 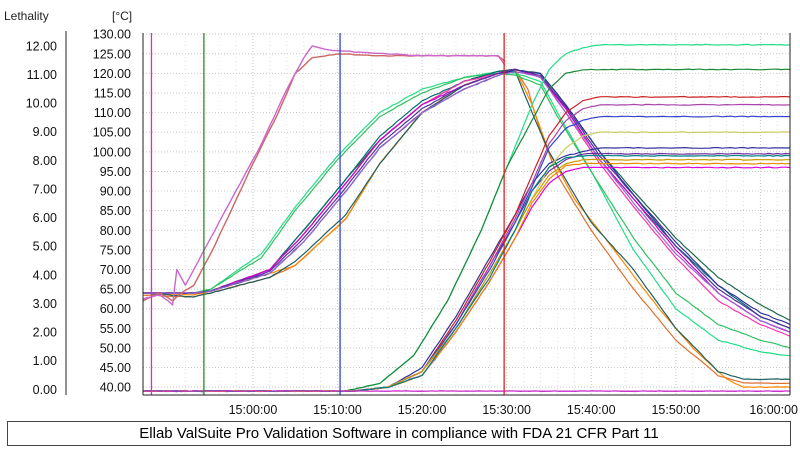 I want to click on lethality-tick-label: 4.00, so click(x=45, y=275).